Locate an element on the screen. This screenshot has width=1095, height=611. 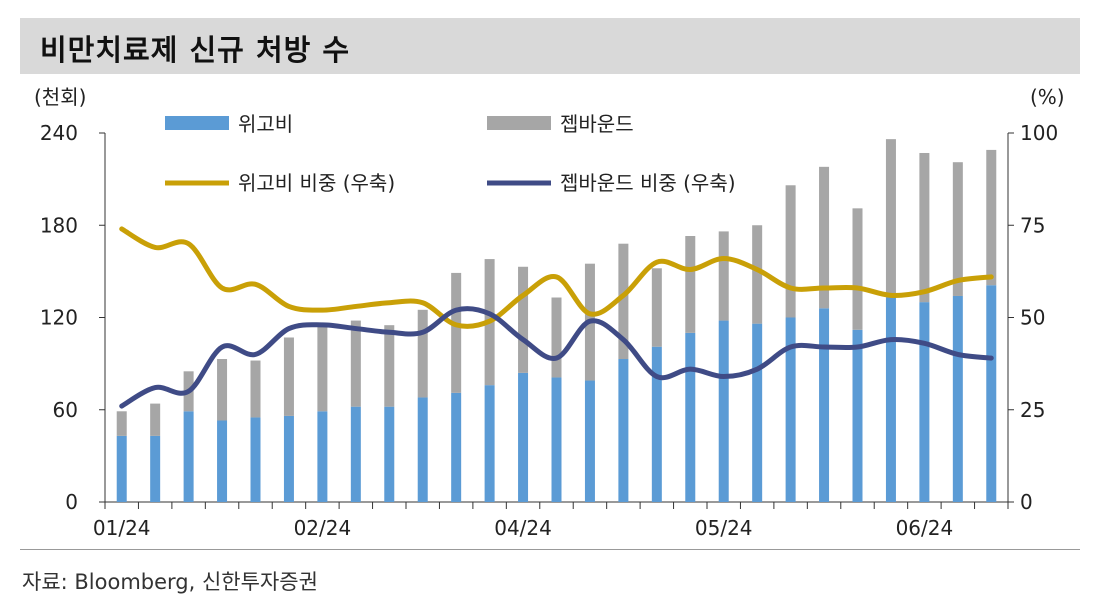
right-axis-unit: (%) is located at coordinates (1047, 97).